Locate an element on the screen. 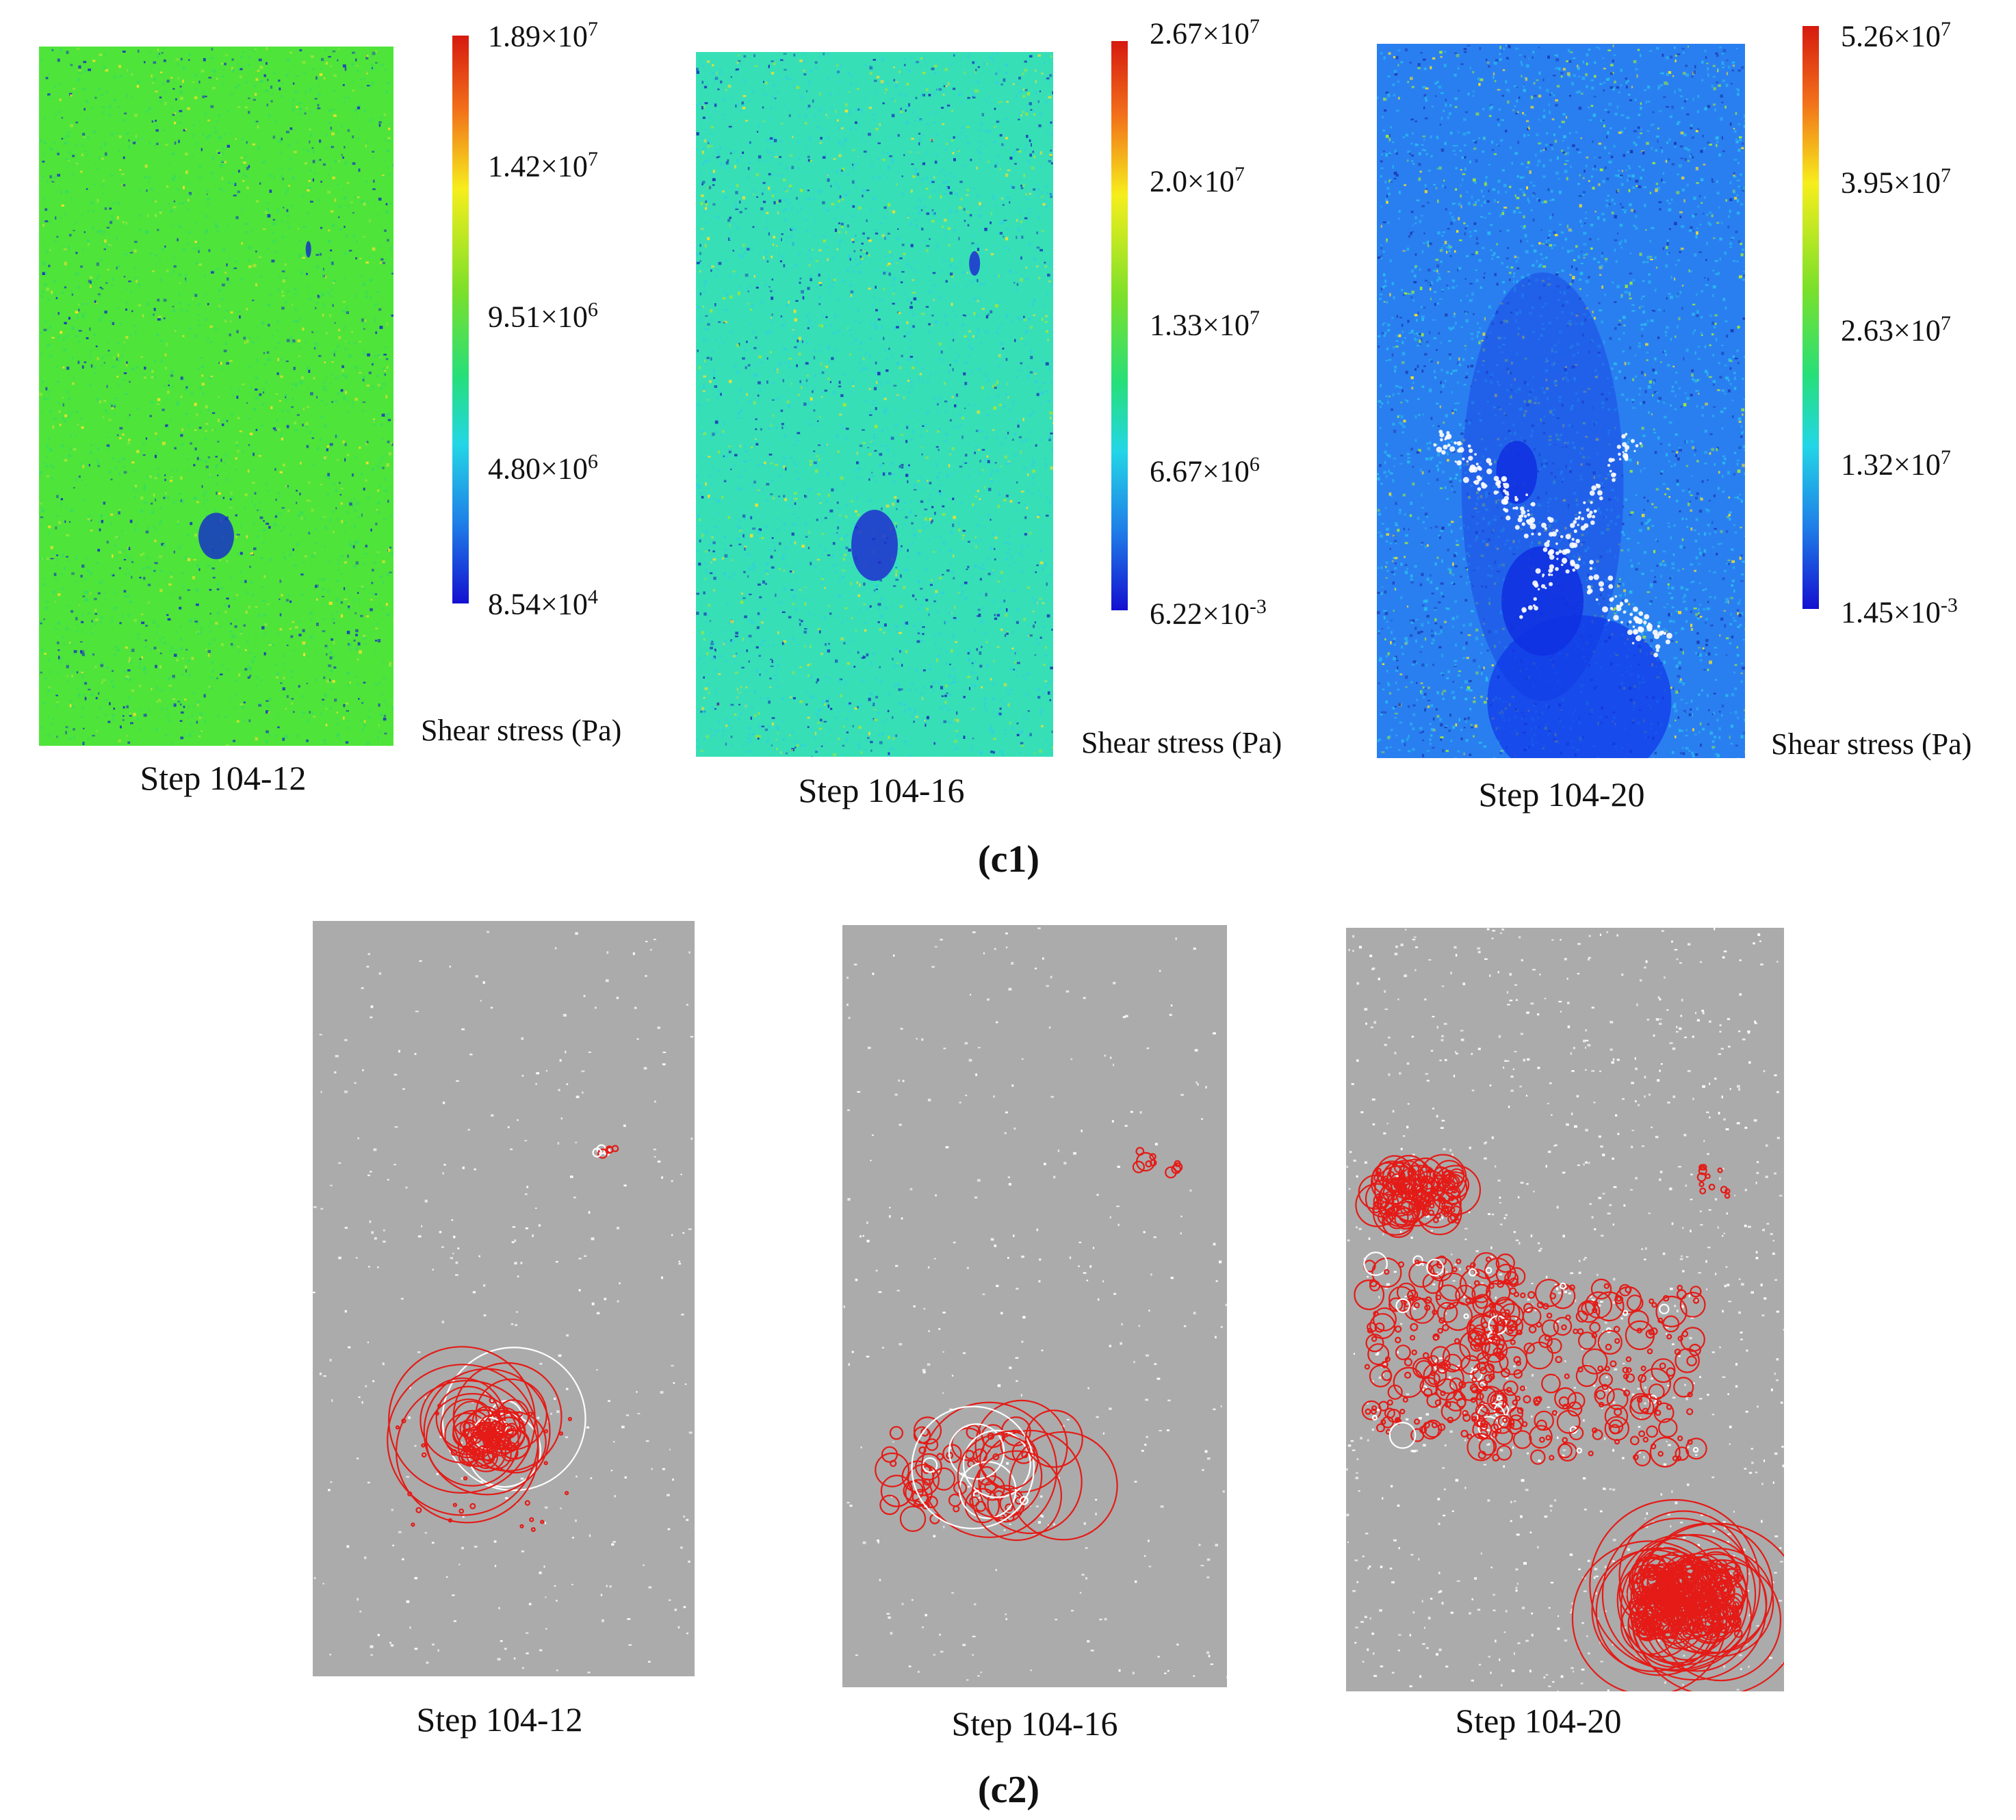 This screenshot has width=2016, height=1820. colorbar-tick-min: 8.54×10⁴ is located at coordinates (543, 603).